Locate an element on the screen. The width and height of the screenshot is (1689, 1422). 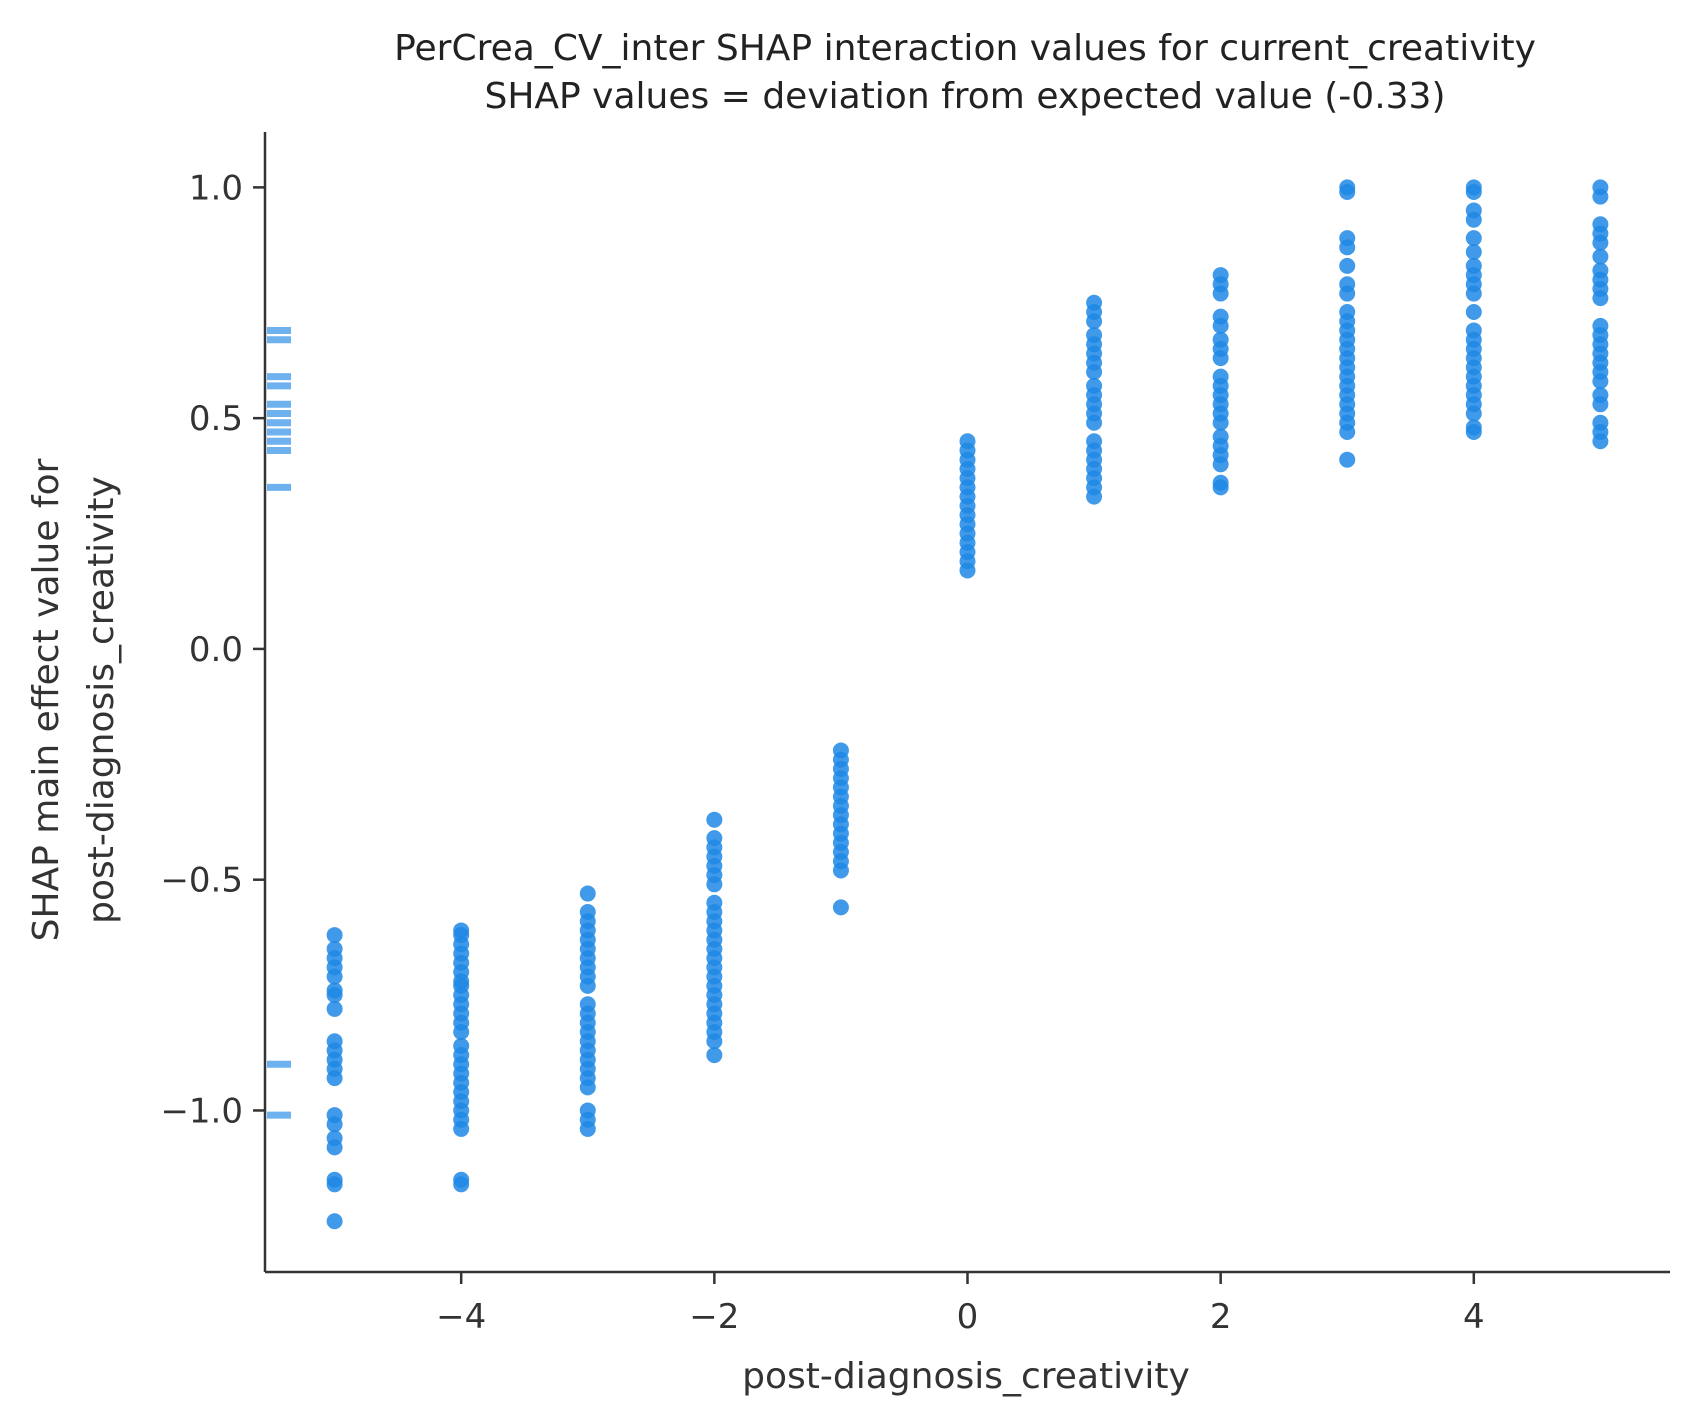
x-axis-label: post-diagnosis_creativity is located at coordinates (966, 1376).